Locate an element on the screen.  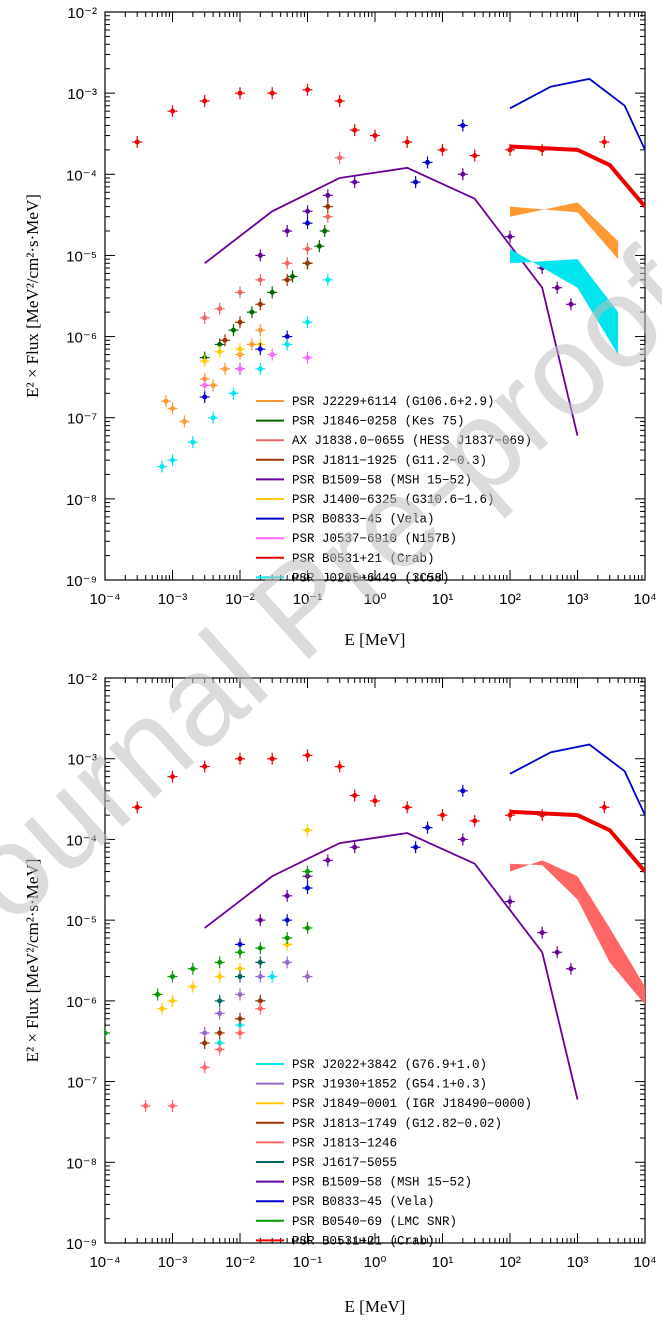
x-axis-title: E [MeV] is located at coordinates (375, 639).